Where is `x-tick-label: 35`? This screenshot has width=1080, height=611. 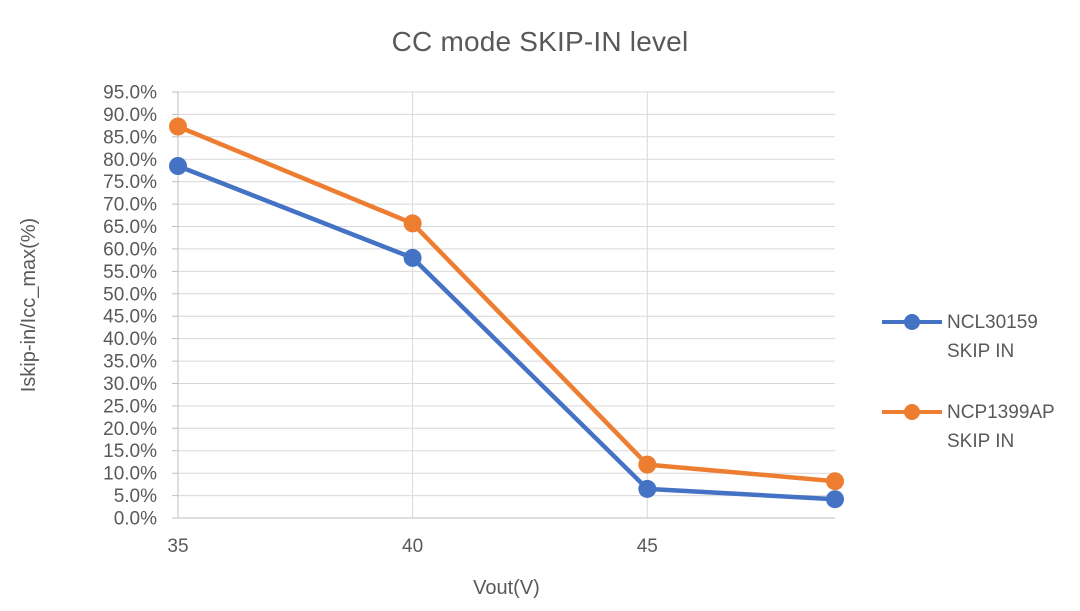
x-tick-label: 35 is located at coordinates (177, 546).